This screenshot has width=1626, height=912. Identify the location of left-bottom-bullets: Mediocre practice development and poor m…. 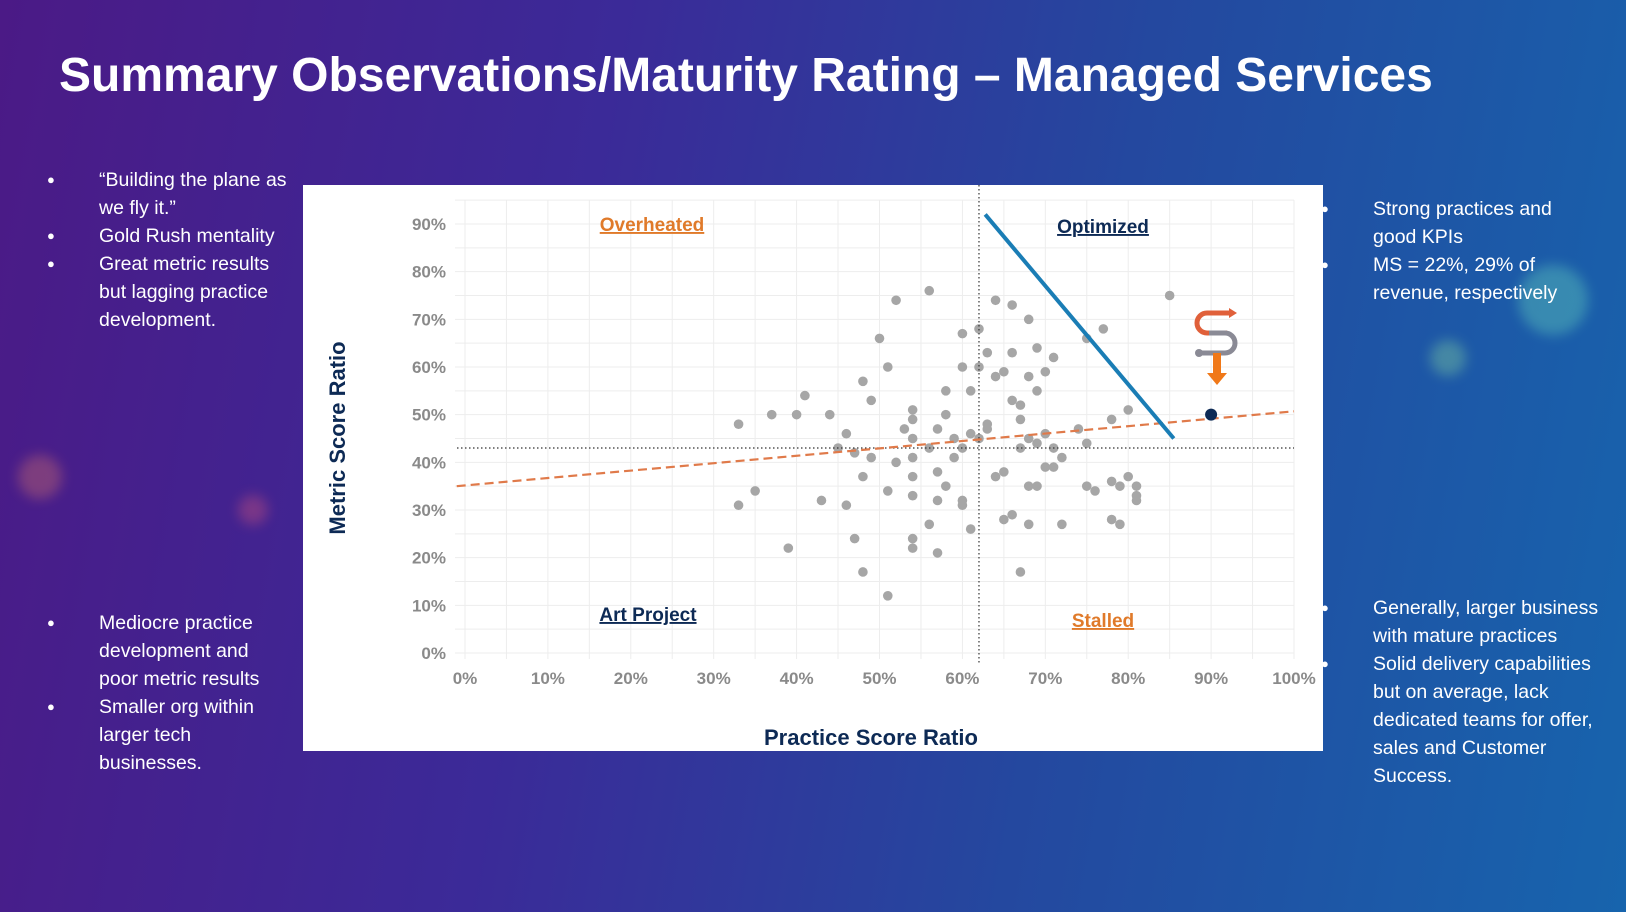
(168, 693).